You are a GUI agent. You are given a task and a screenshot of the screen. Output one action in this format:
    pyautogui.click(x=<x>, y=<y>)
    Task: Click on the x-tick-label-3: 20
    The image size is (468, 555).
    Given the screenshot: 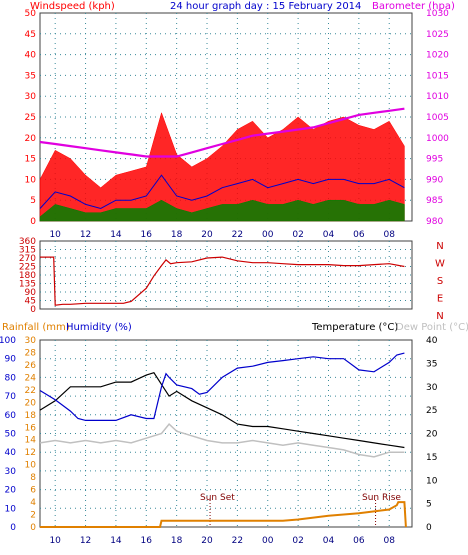 What is the action you would take?
    pyautogui.click(x=207, y=541)
    